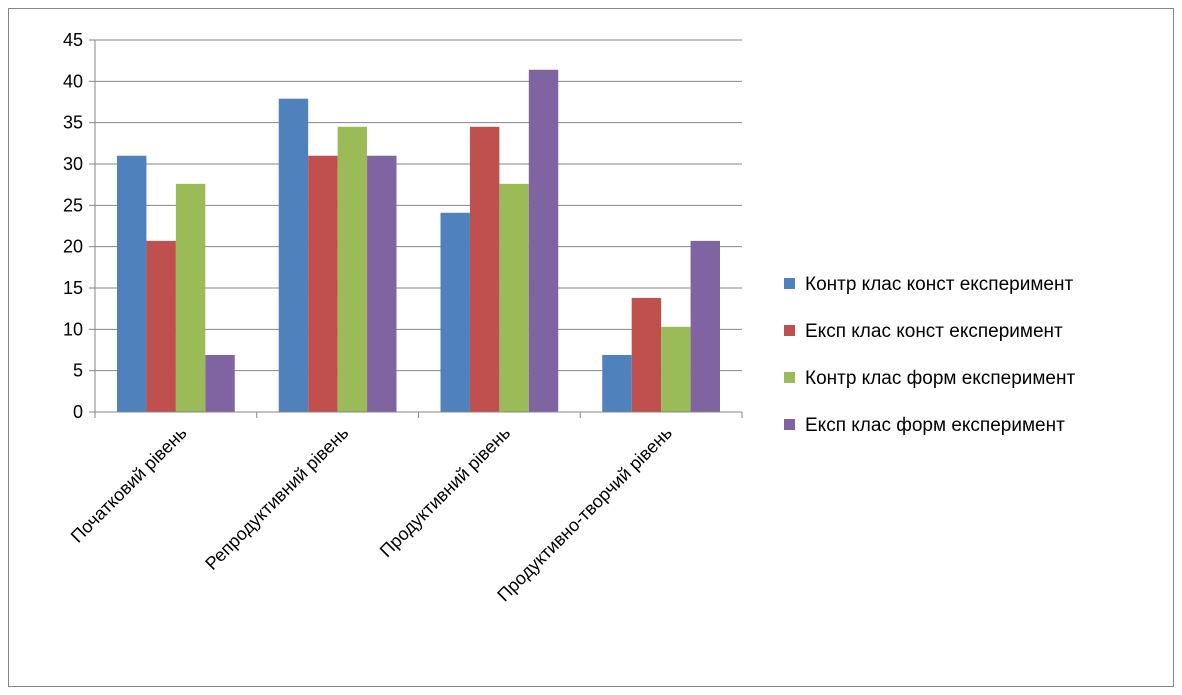 Image resolution: width=1182 pixels, height=695 pixels. I want to click on legend-item: Експ клас форм експеримент, so click(924, 425).